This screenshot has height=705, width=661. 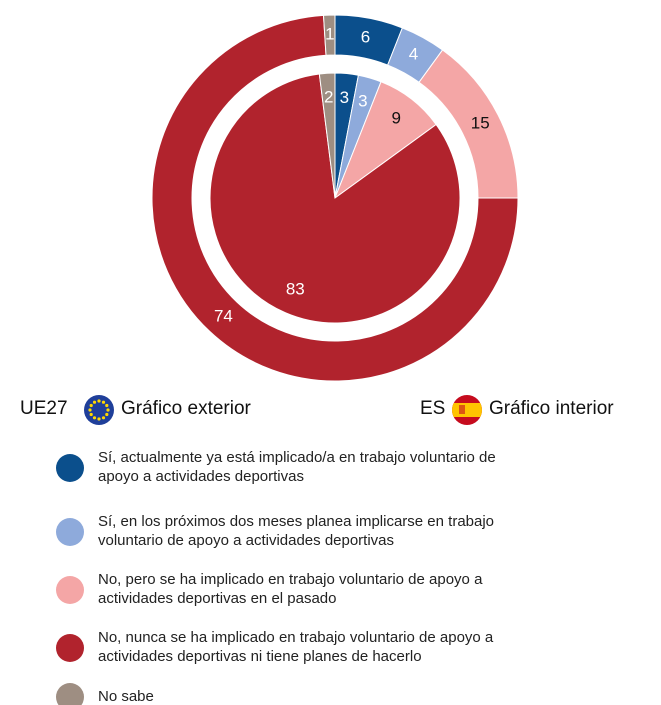 What do you see at coordinates (396, 117) in the screenshot?
I see `data-label: 9` at bounding box center [396, 117].